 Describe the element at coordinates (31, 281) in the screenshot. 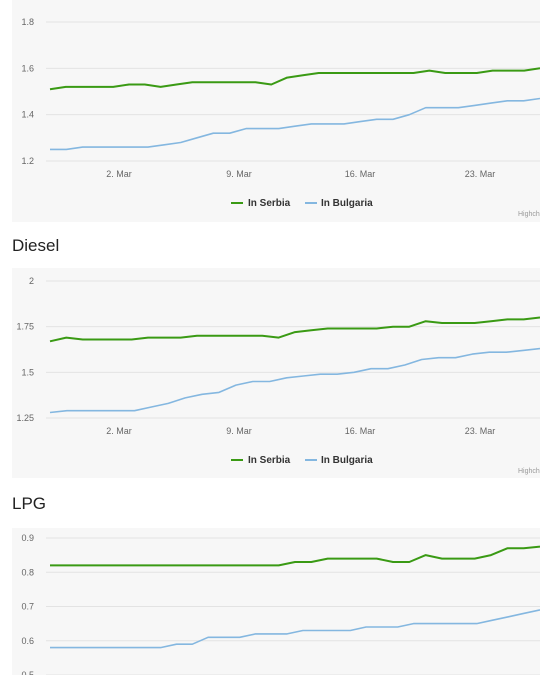

I see `y-tick-label: 2` at that location.